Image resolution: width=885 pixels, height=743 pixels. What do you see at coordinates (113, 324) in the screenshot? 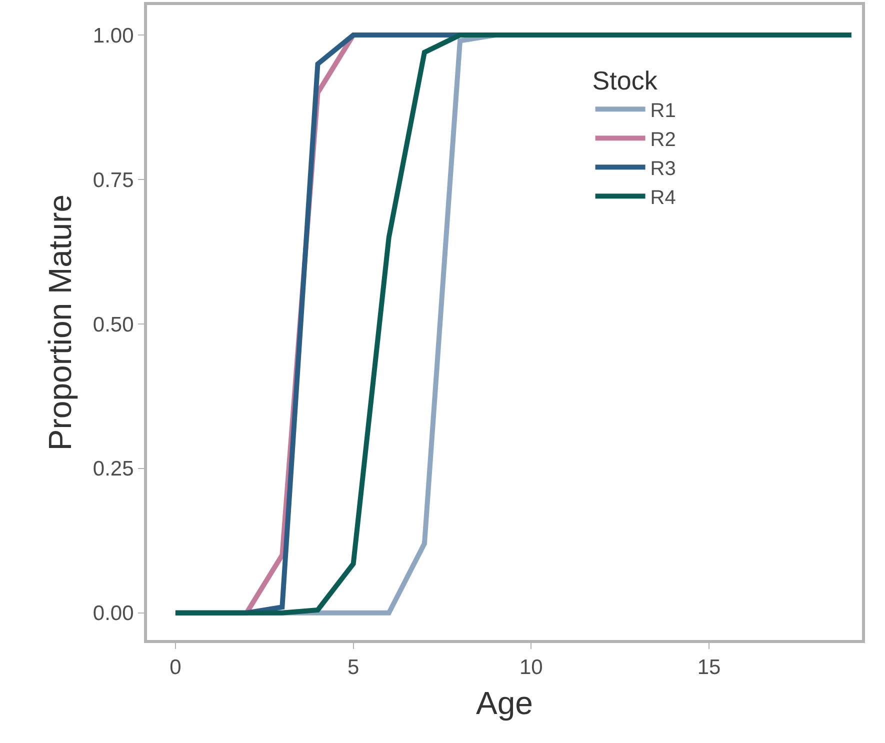
I see `y-tick-label: 0.50` at bounding box center [113, 324].